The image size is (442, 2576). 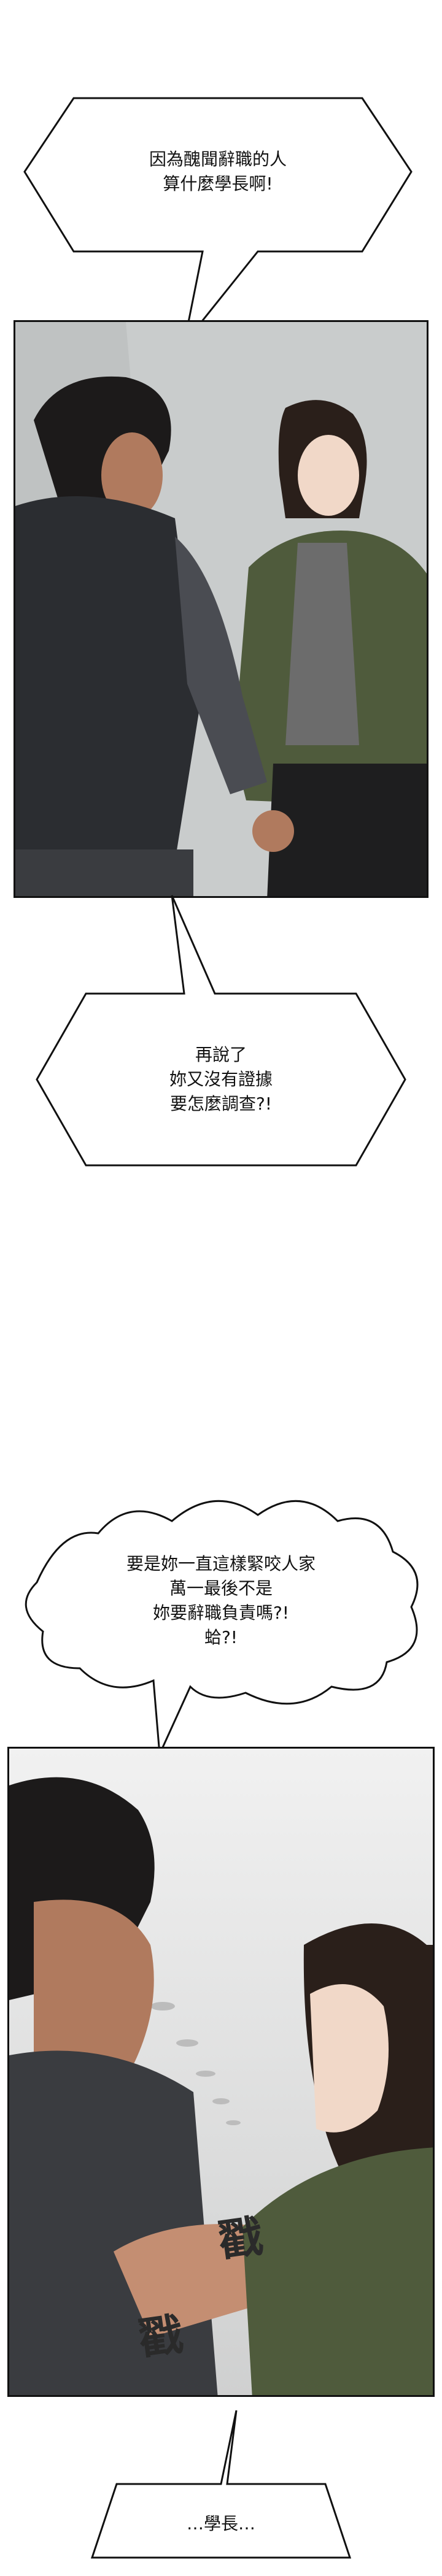 I want to click on speech-bubble-2: 再說了 妳又沒有證據 要怎麼調查?!, so click(x=221, y=1048).